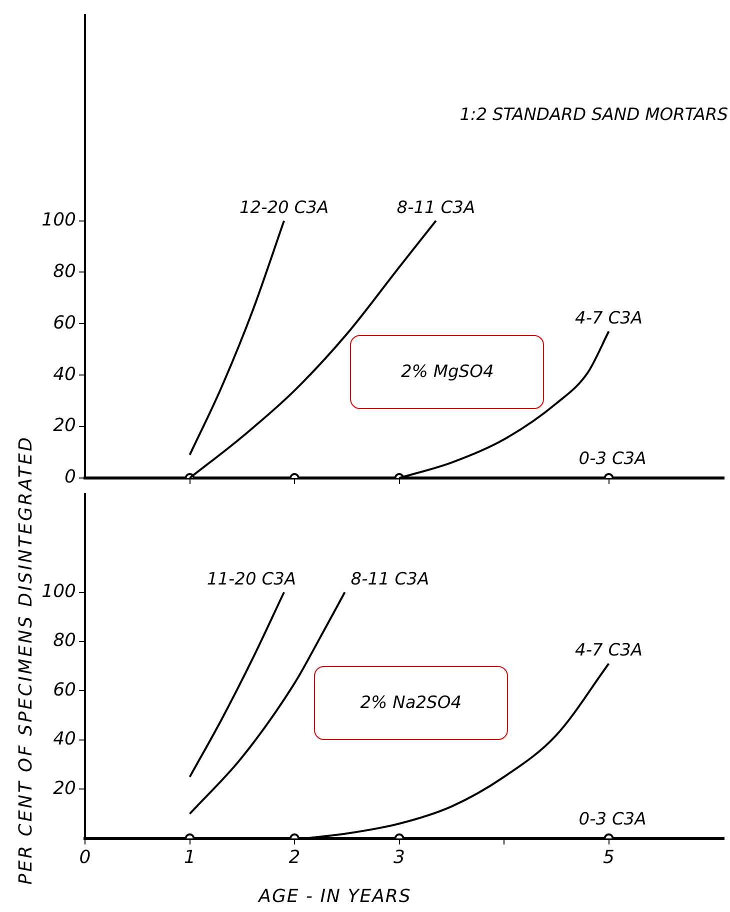 The width and height of the screenshot is (730, 912). Describe the element at coordinates (335, 896) in the screenshot. I see `x-axis-title: AGE - IN YEARS` at that location.